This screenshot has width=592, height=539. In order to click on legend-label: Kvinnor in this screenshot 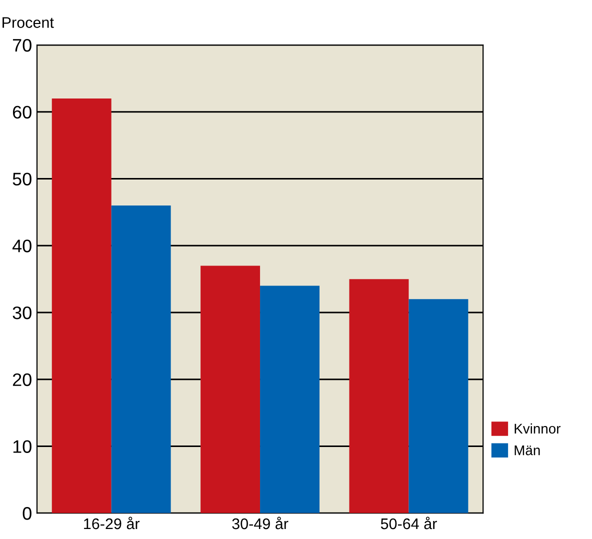, I will do `click(537, 428)`.